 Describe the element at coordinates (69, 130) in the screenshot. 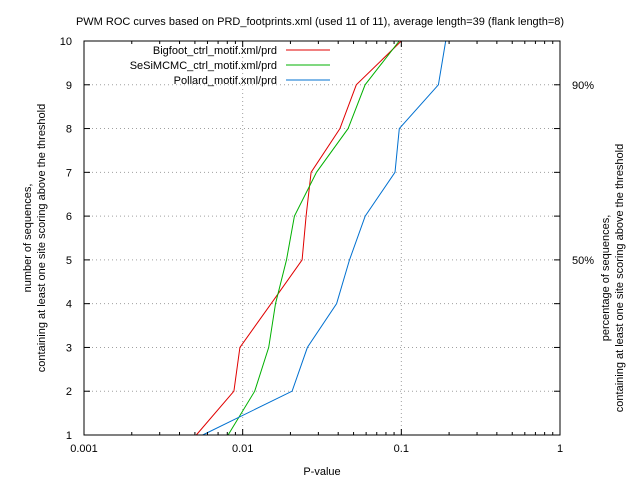

I see `y-tick-label: 8` at that location.